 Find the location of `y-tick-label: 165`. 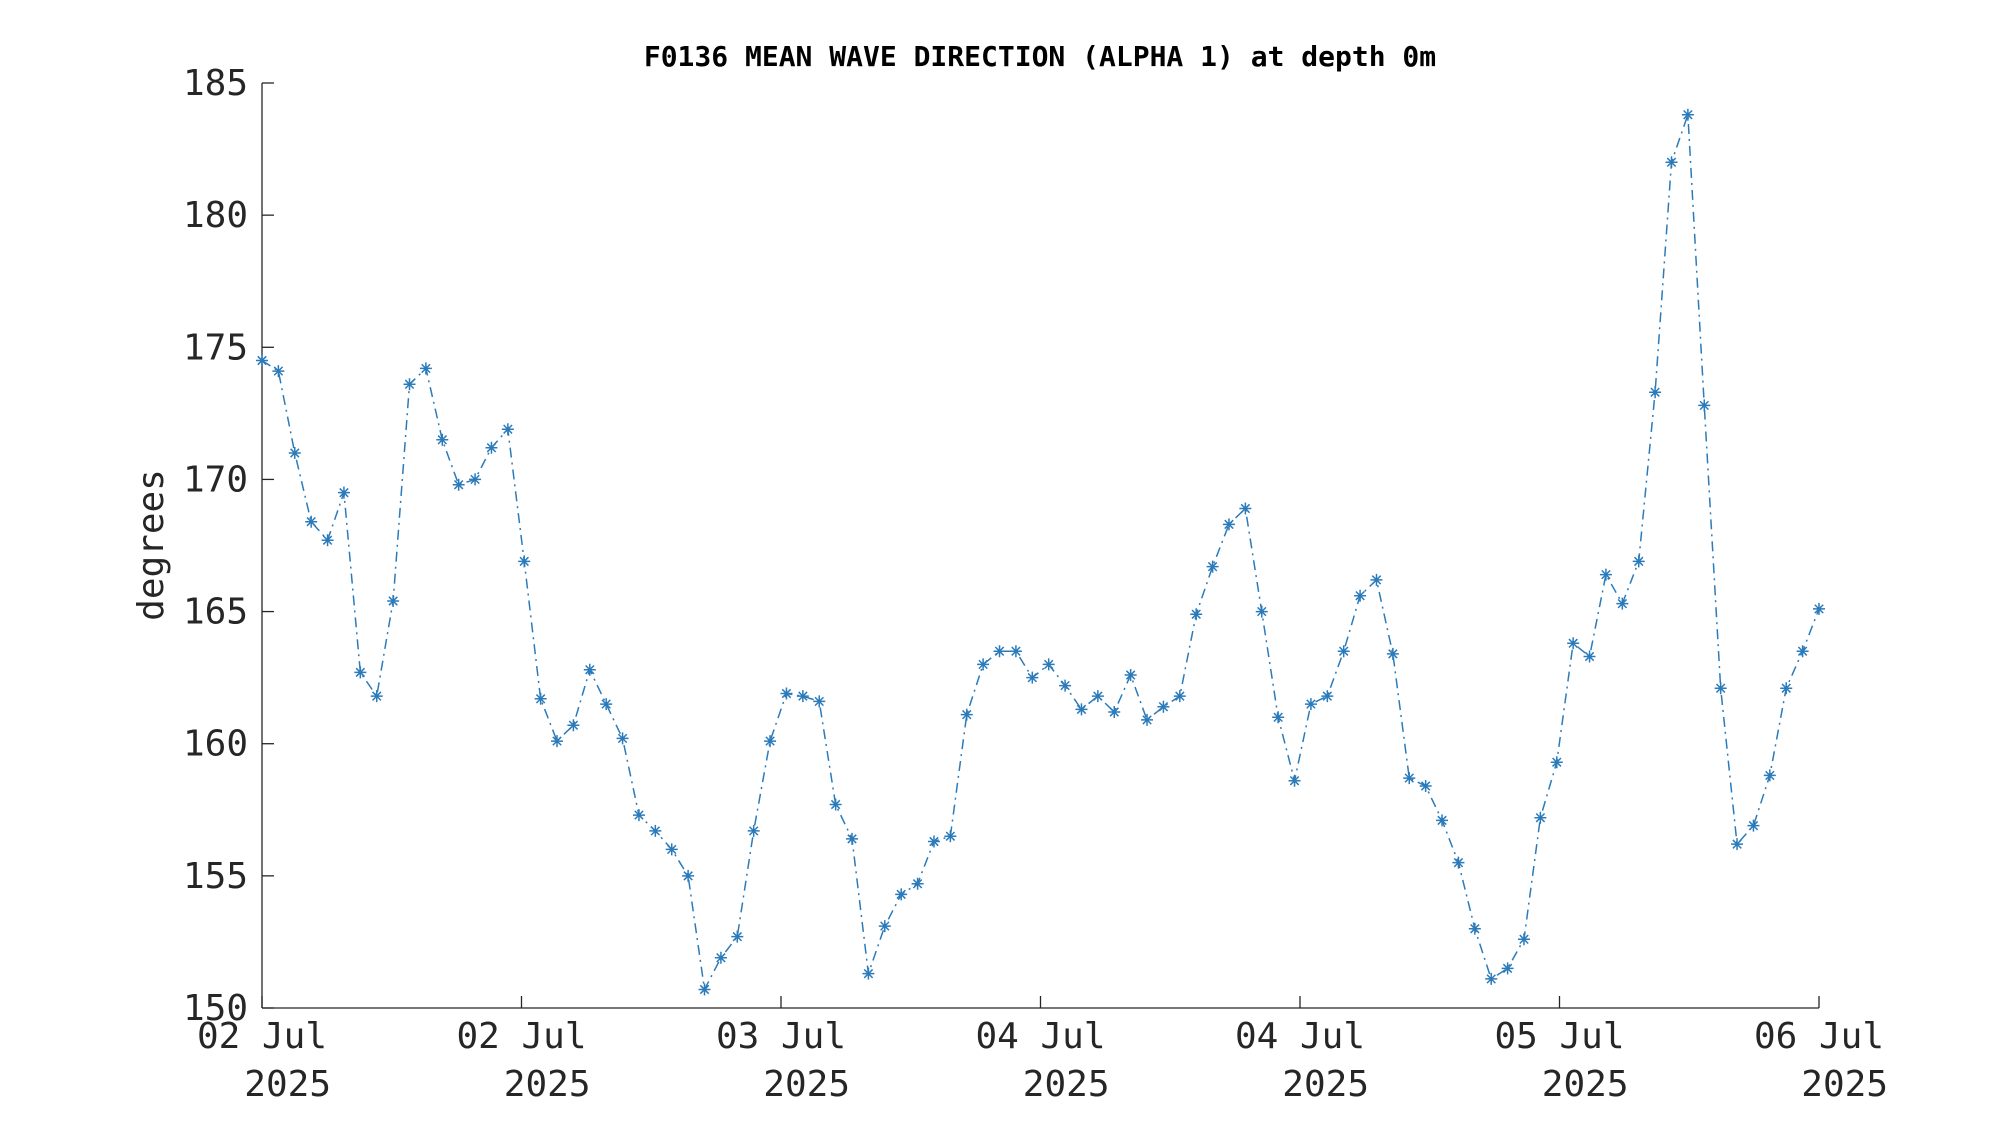

y-tick-label: 165 is located at coordinates (215, 612).